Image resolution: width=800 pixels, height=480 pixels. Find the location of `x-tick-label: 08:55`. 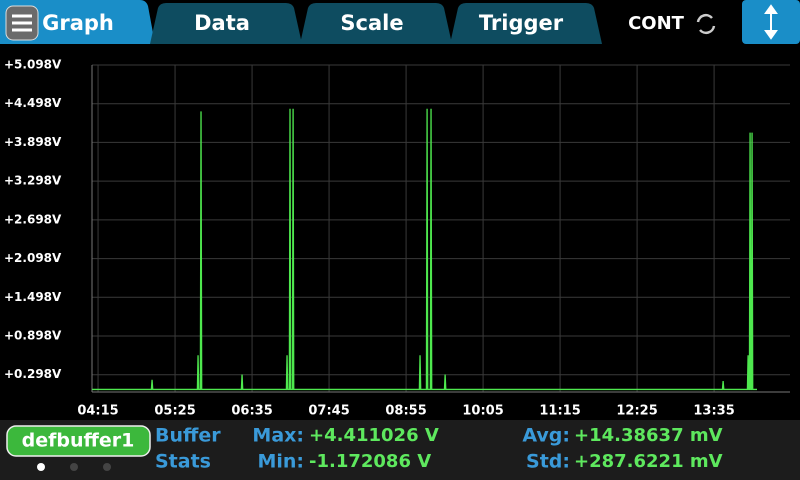

x-tick-label: 08:55 is located at coordinates (405, 411).